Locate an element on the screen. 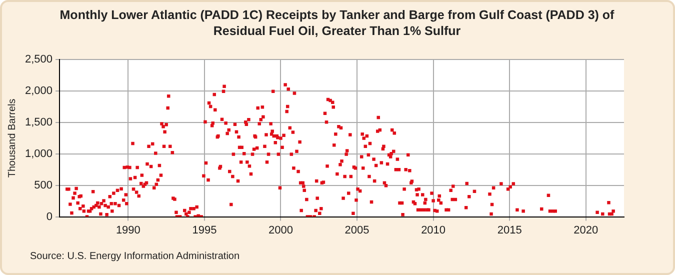 The width and height of the screenshot is (675, 275). y-tick-label: 1,000 is located at coordinates (38, 154).